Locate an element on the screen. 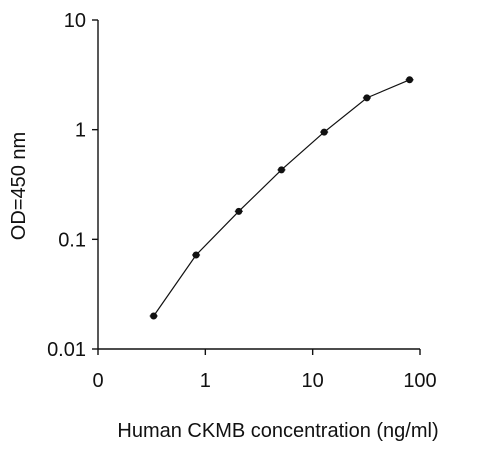 The image size is (500, 453). x-tick-label: 0 is located at coordinates (97, 381).